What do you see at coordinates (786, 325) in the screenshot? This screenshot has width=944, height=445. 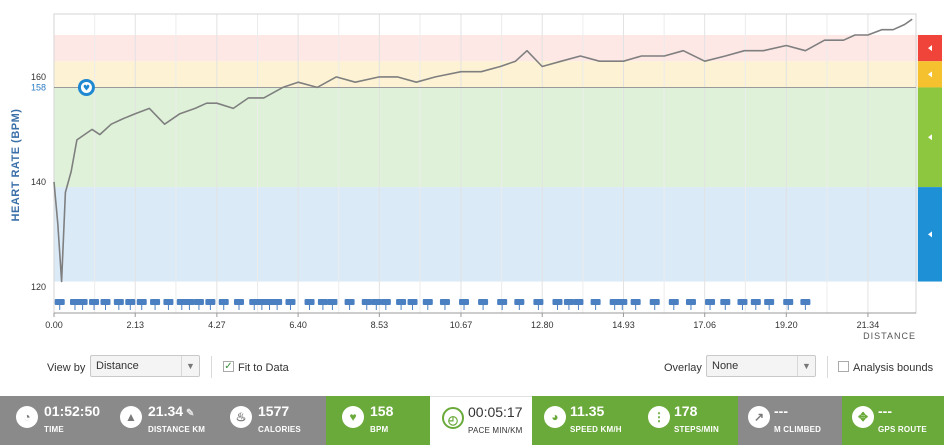 I see `x-tick-label: 19.20` at bounding box center [786, 325].